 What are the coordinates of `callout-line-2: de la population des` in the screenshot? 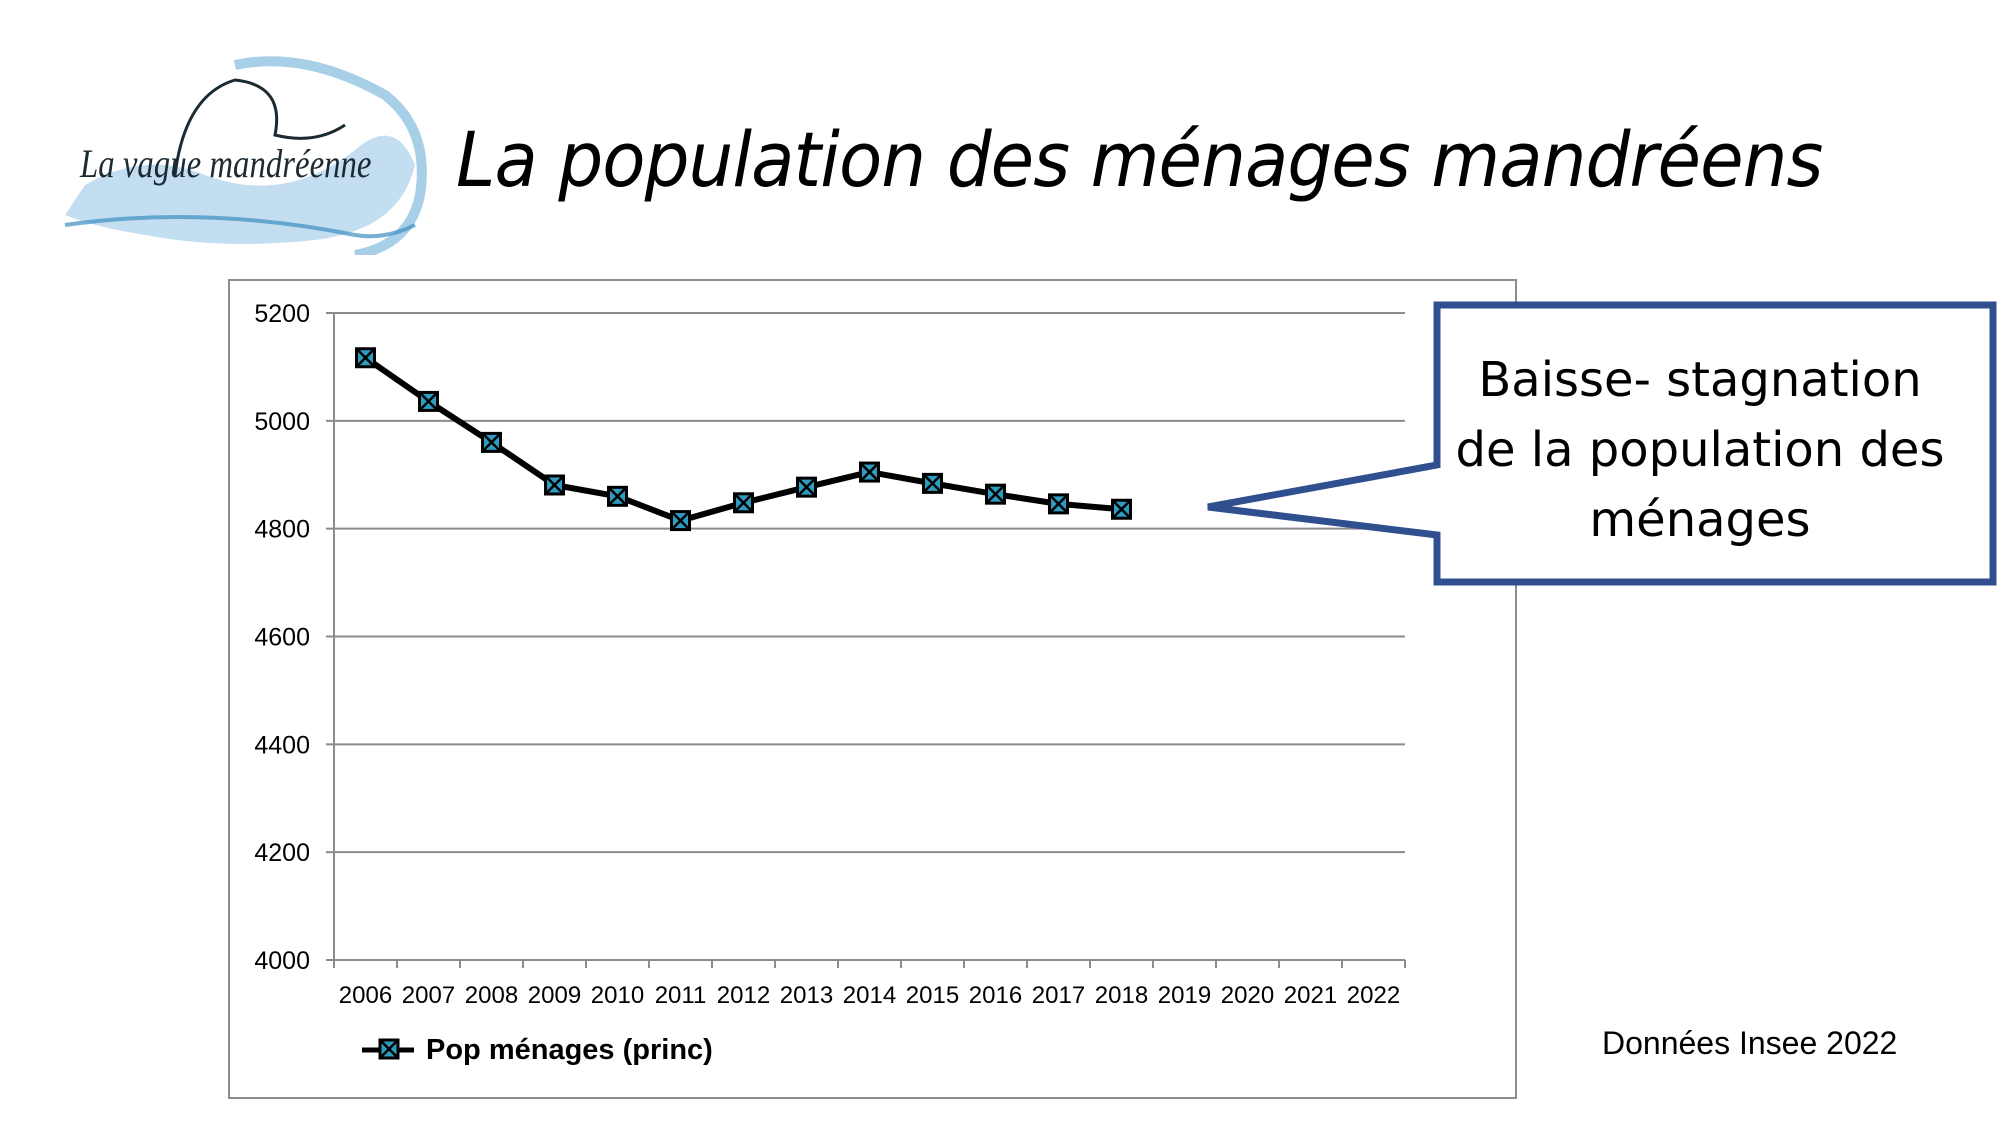 It's located at (1700, 450).